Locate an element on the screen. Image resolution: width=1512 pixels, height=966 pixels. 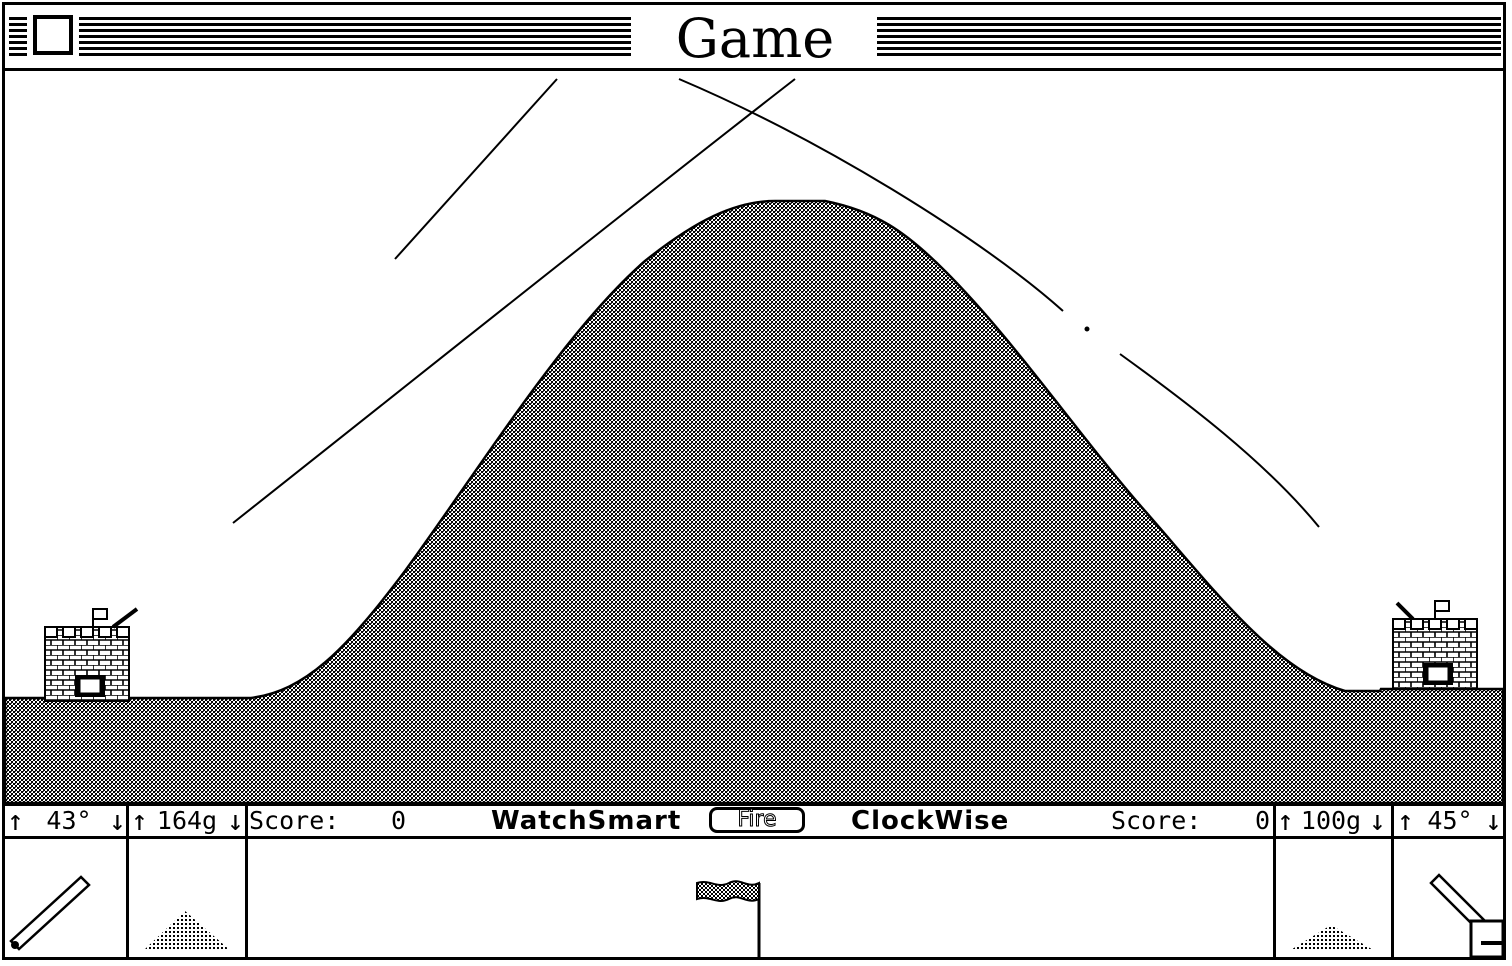
shot-trail-dot is located at coordinates (1087, 329).